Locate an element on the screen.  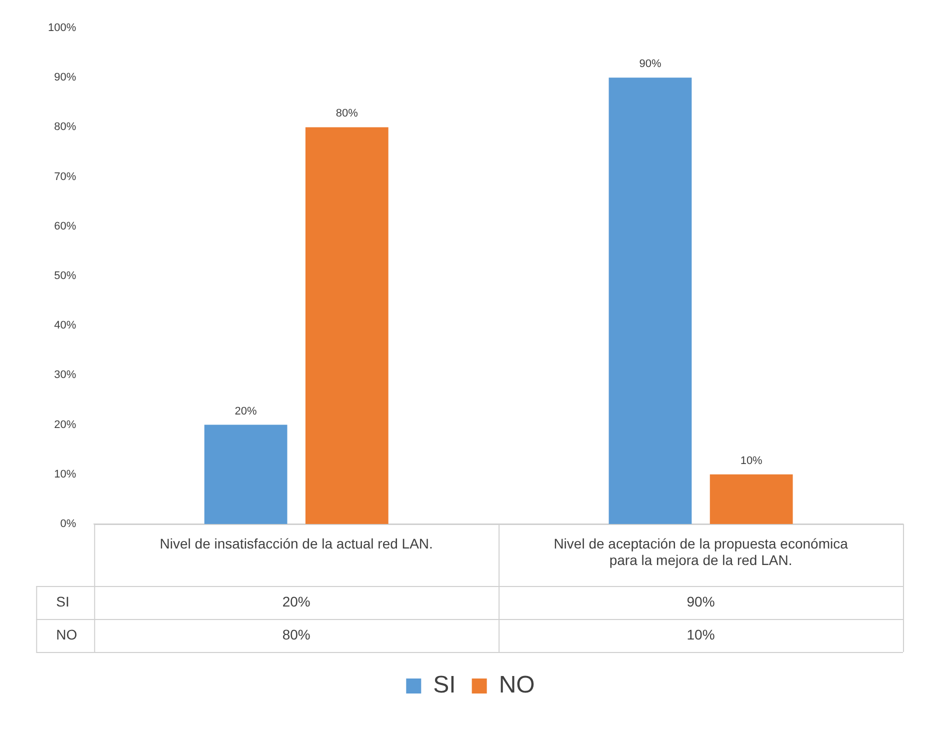
x-tick-label: Nivel de aceptación de la propuesta económica para la mejora de la red LAN. is located at coordinates (701, 551).